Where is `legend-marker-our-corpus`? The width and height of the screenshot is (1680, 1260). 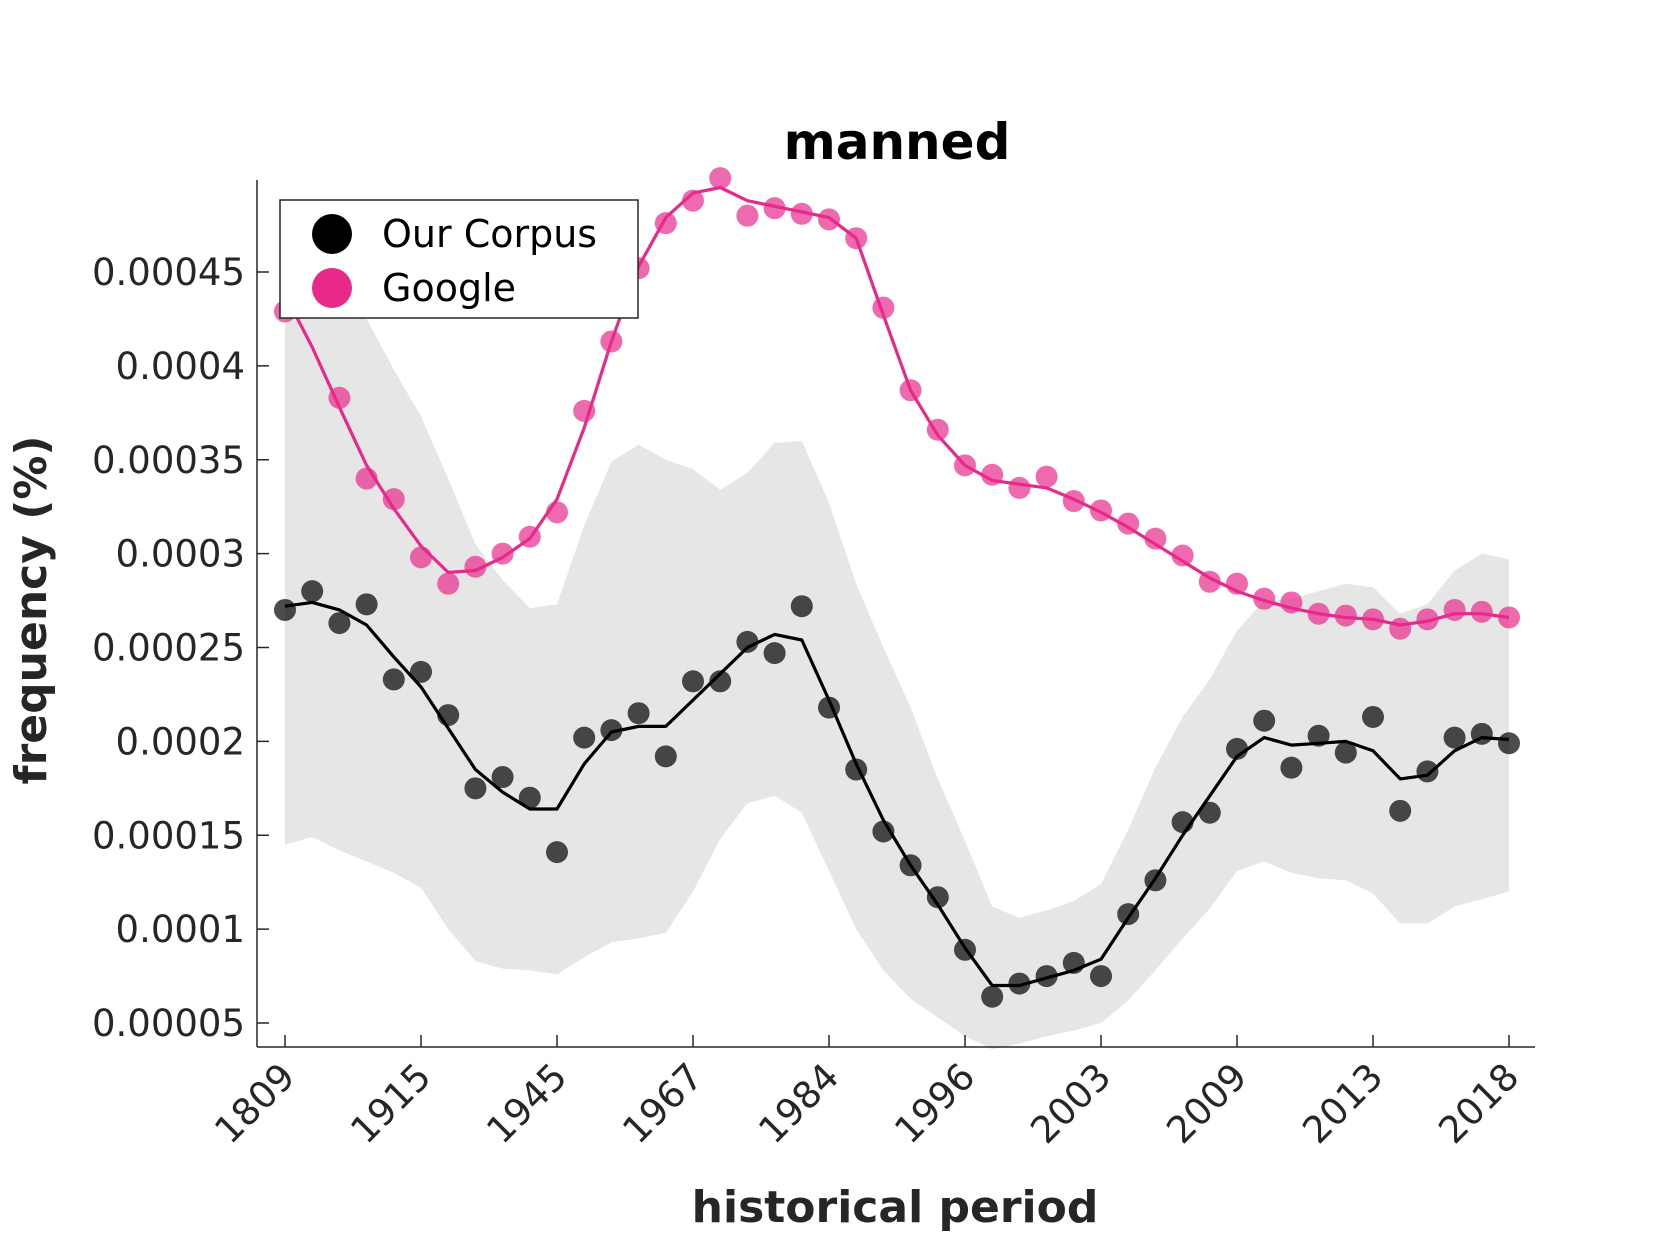
legend-marker-our-corpus is located at coordinates (332, 234).